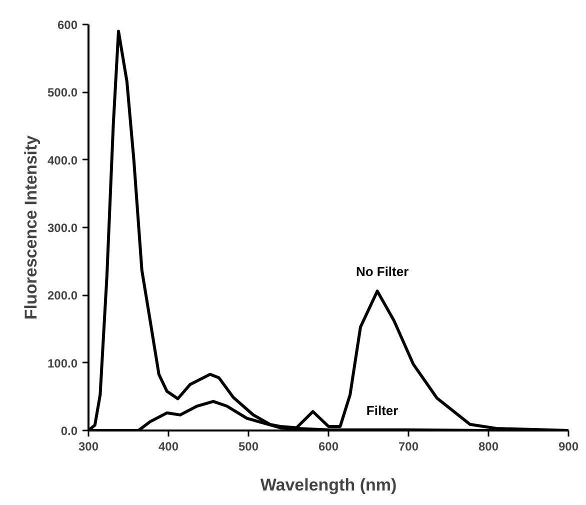  What do you see at coordinates (62, 160) in the screenshot?
I see `y-tick-label: 400.0` at bounding box center [62, 160].